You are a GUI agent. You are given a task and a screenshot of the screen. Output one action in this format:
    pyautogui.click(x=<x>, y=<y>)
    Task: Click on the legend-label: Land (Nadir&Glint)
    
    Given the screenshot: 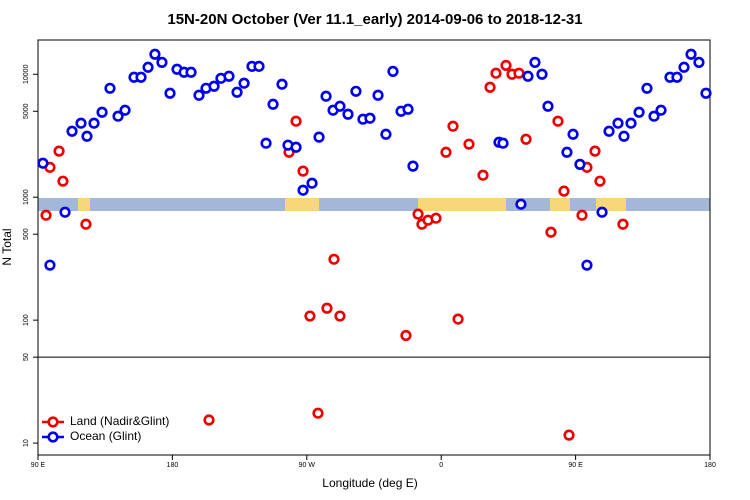 What is the action you would take?
    pyautogui.click(x=119, y=421)
    